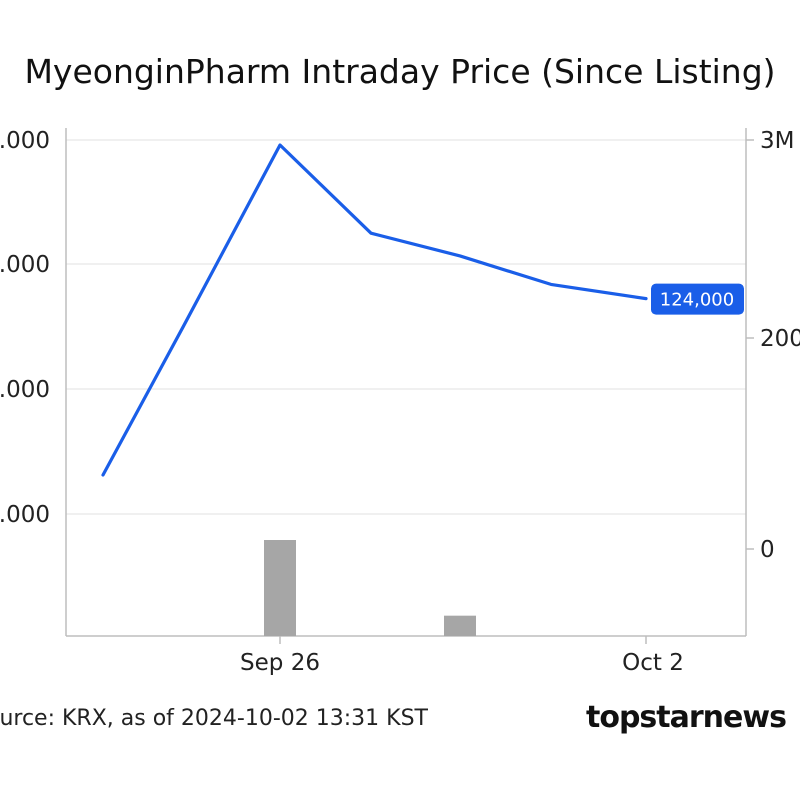 The height and width of the screenshot is (800, 800). What do you see at coordinates (653, 663) in the screenshot?
I see `x-tick-label: Oct 2` at bounding box center [653, 663].